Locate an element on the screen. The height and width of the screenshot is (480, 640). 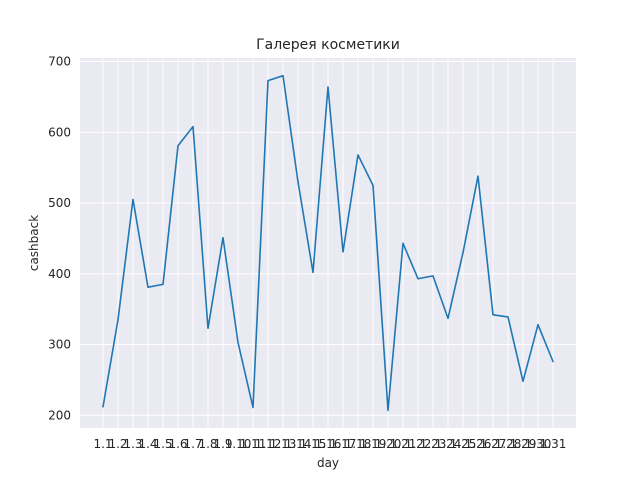
x-tick-label: 1.14 is located at coordinates (298, 444).